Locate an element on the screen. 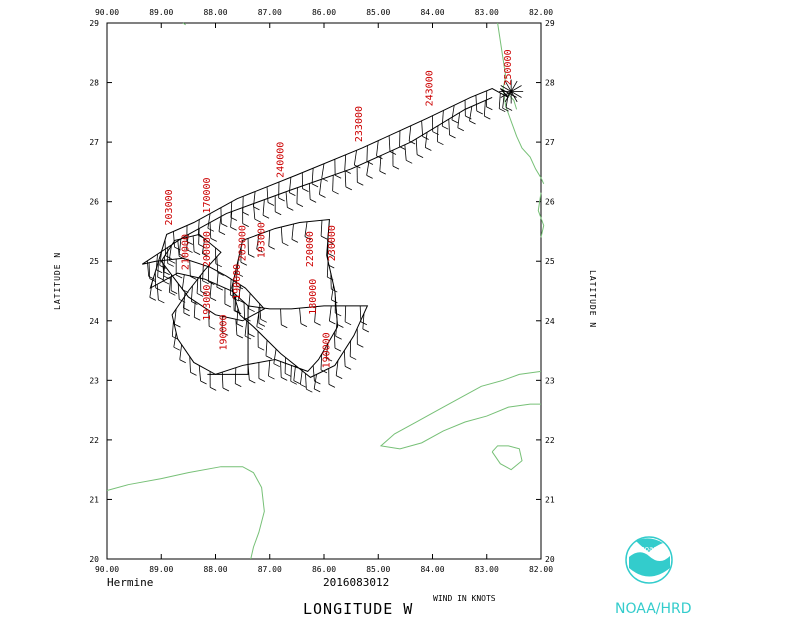  lat-tick-label-left: 27 is located at coordinates (94, 142).